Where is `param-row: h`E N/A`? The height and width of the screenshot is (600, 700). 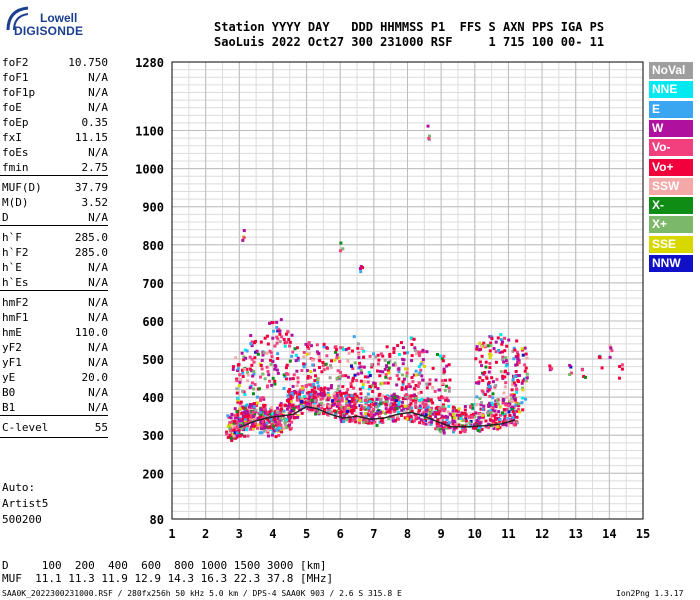
param-row: h`E N/A is located at coordinates (55, 267).